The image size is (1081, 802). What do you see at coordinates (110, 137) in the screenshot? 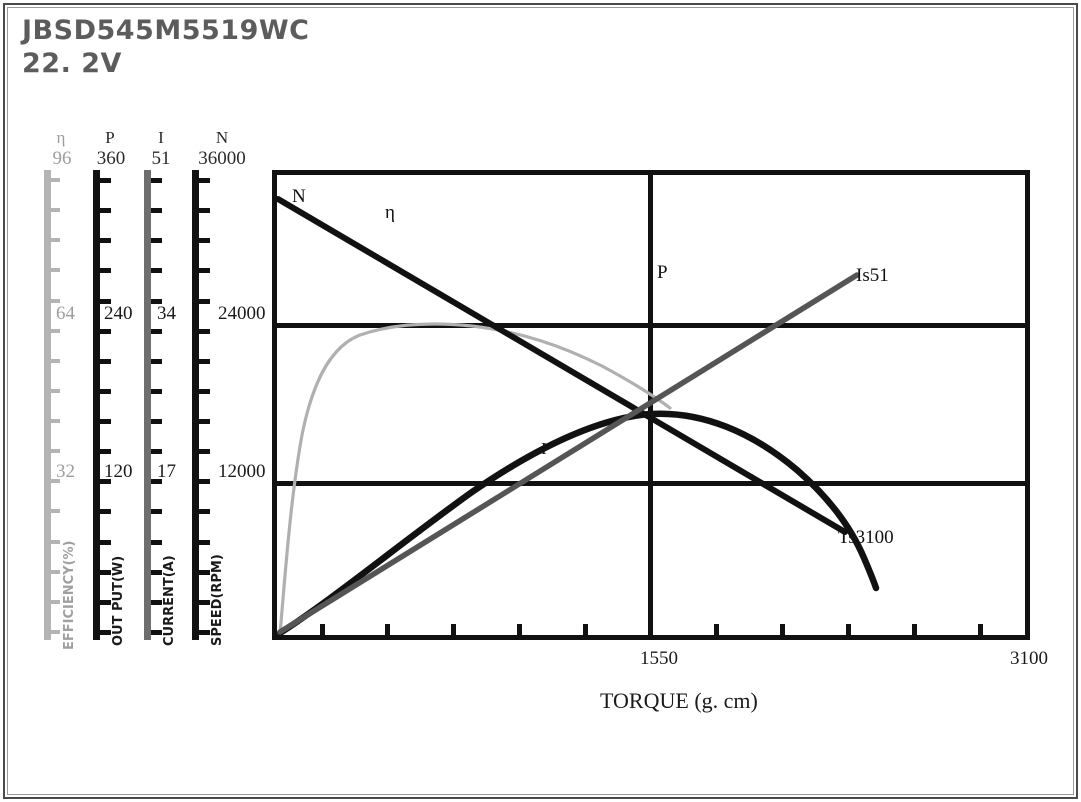
I see `scale-symbol-power: P` at bounding box center [110, 137].